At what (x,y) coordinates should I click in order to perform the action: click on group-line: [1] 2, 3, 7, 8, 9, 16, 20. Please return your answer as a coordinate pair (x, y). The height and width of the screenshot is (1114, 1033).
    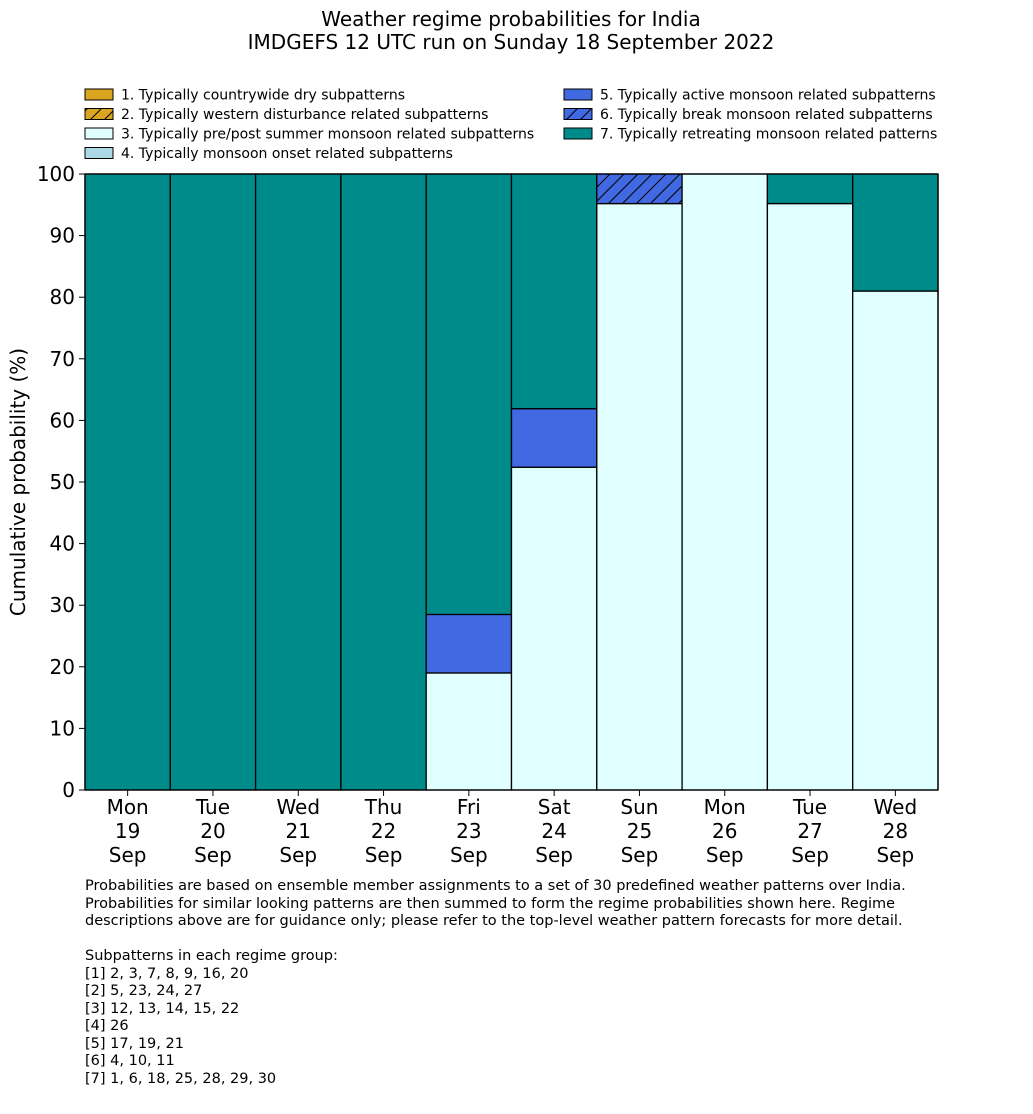
    Looking at the image, I should click on (167, 973).